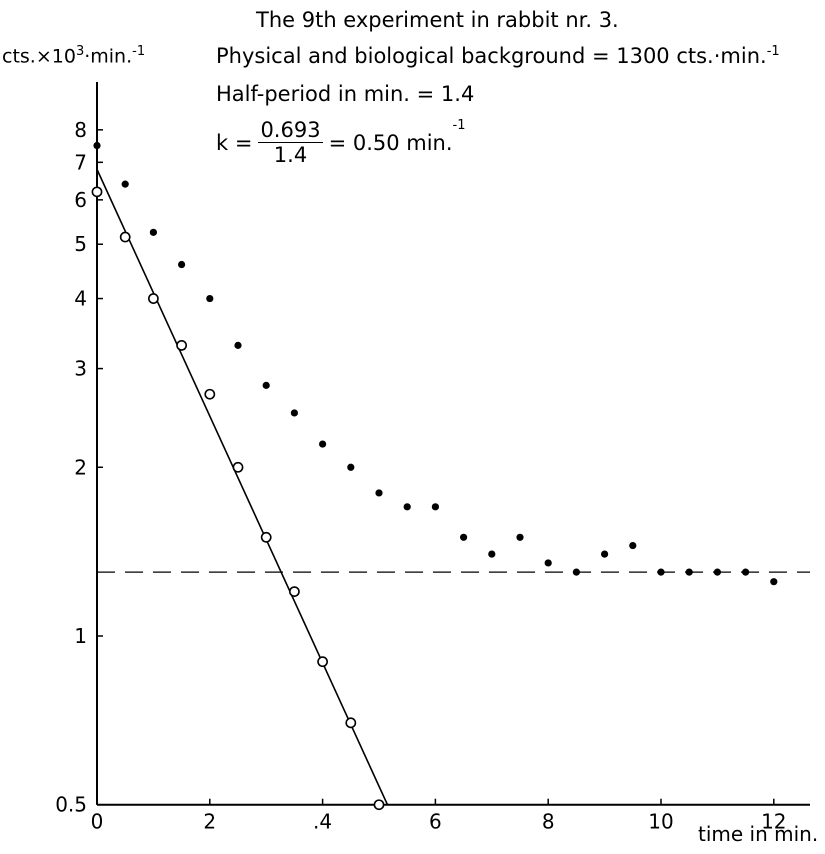 This screenshot has height=854, width=825. I want to click on chart-title: The 9th experiment in rabbit nr. 3., so click(437, 20).